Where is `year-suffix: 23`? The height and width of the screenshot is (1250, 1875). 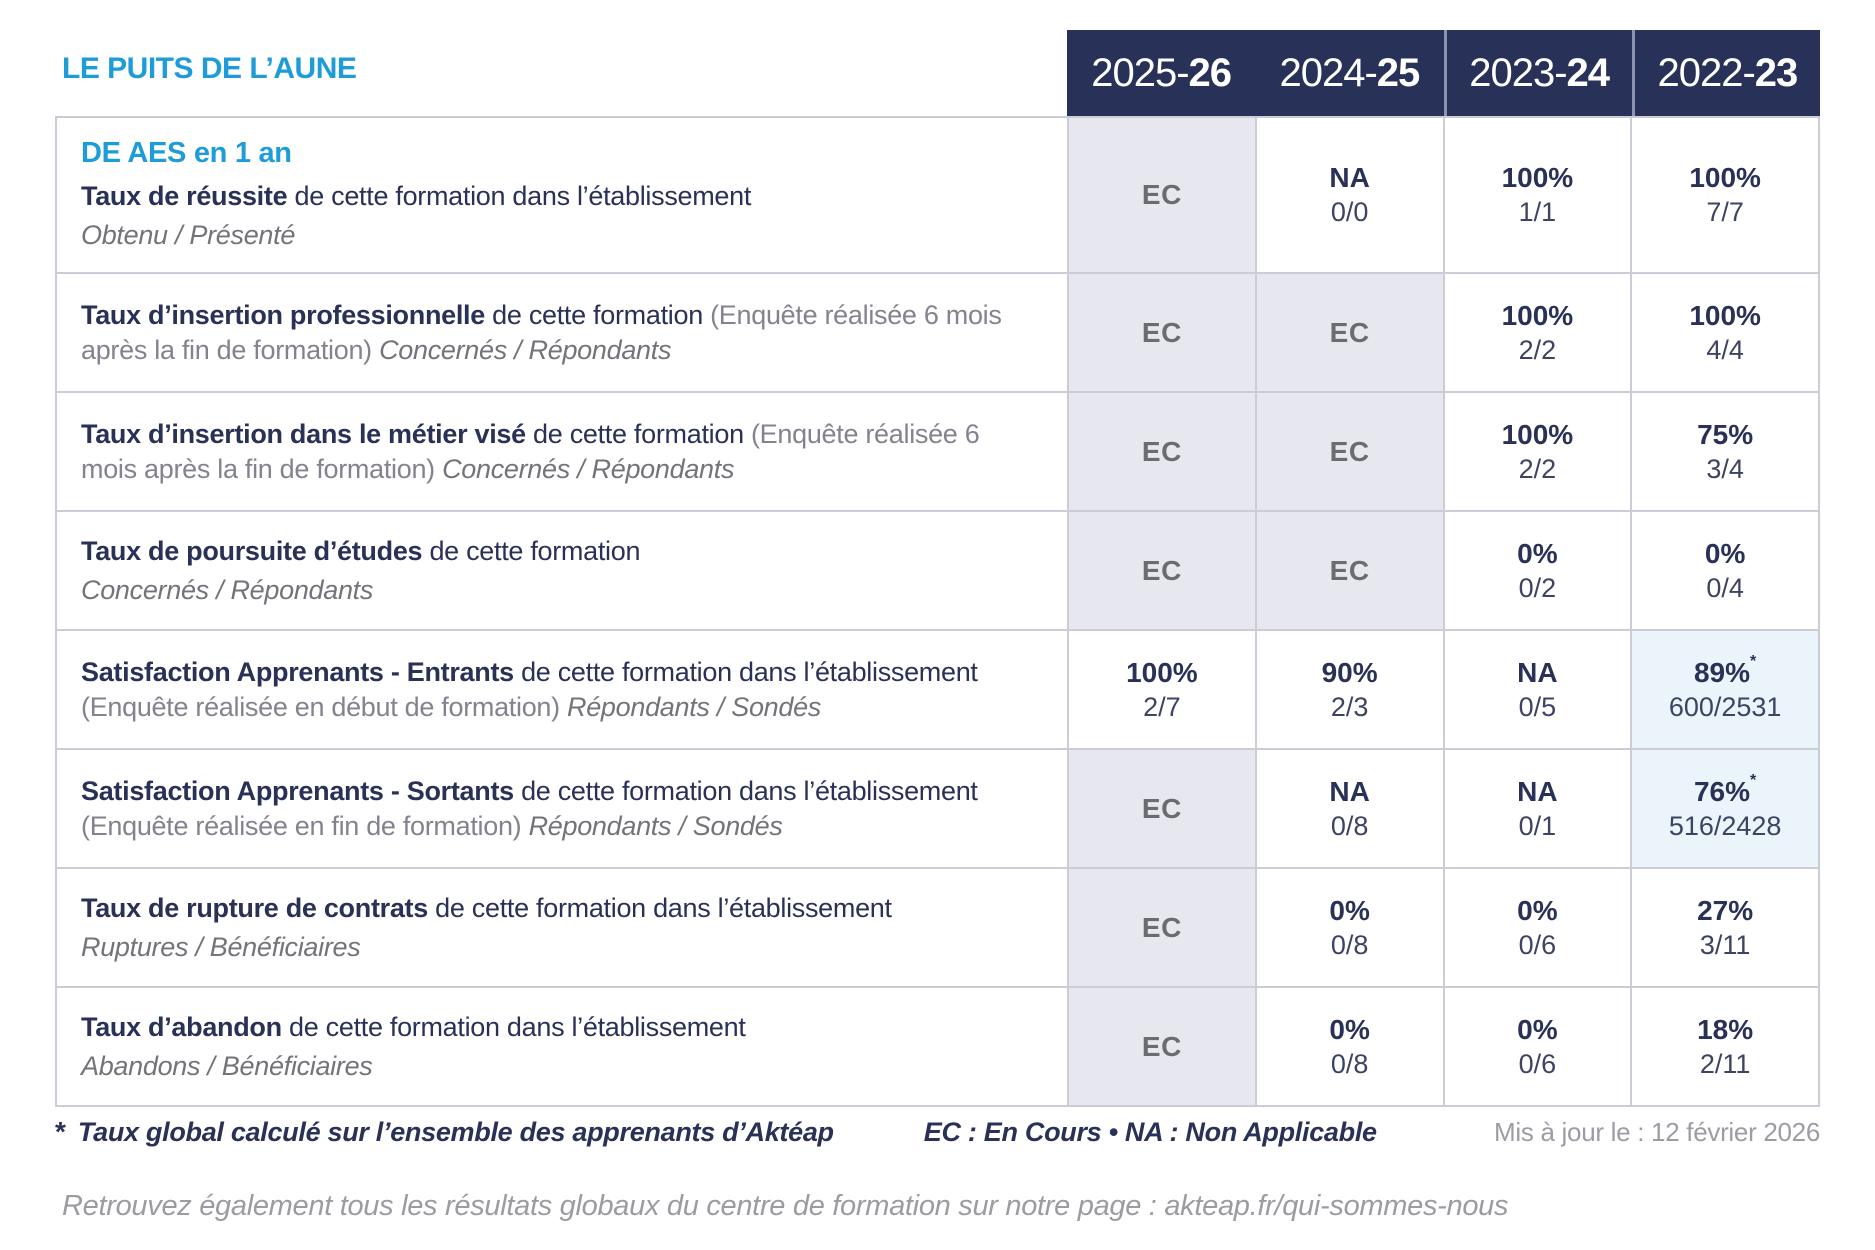 year-suffix: 23 is located at coordinates (1776, 72).